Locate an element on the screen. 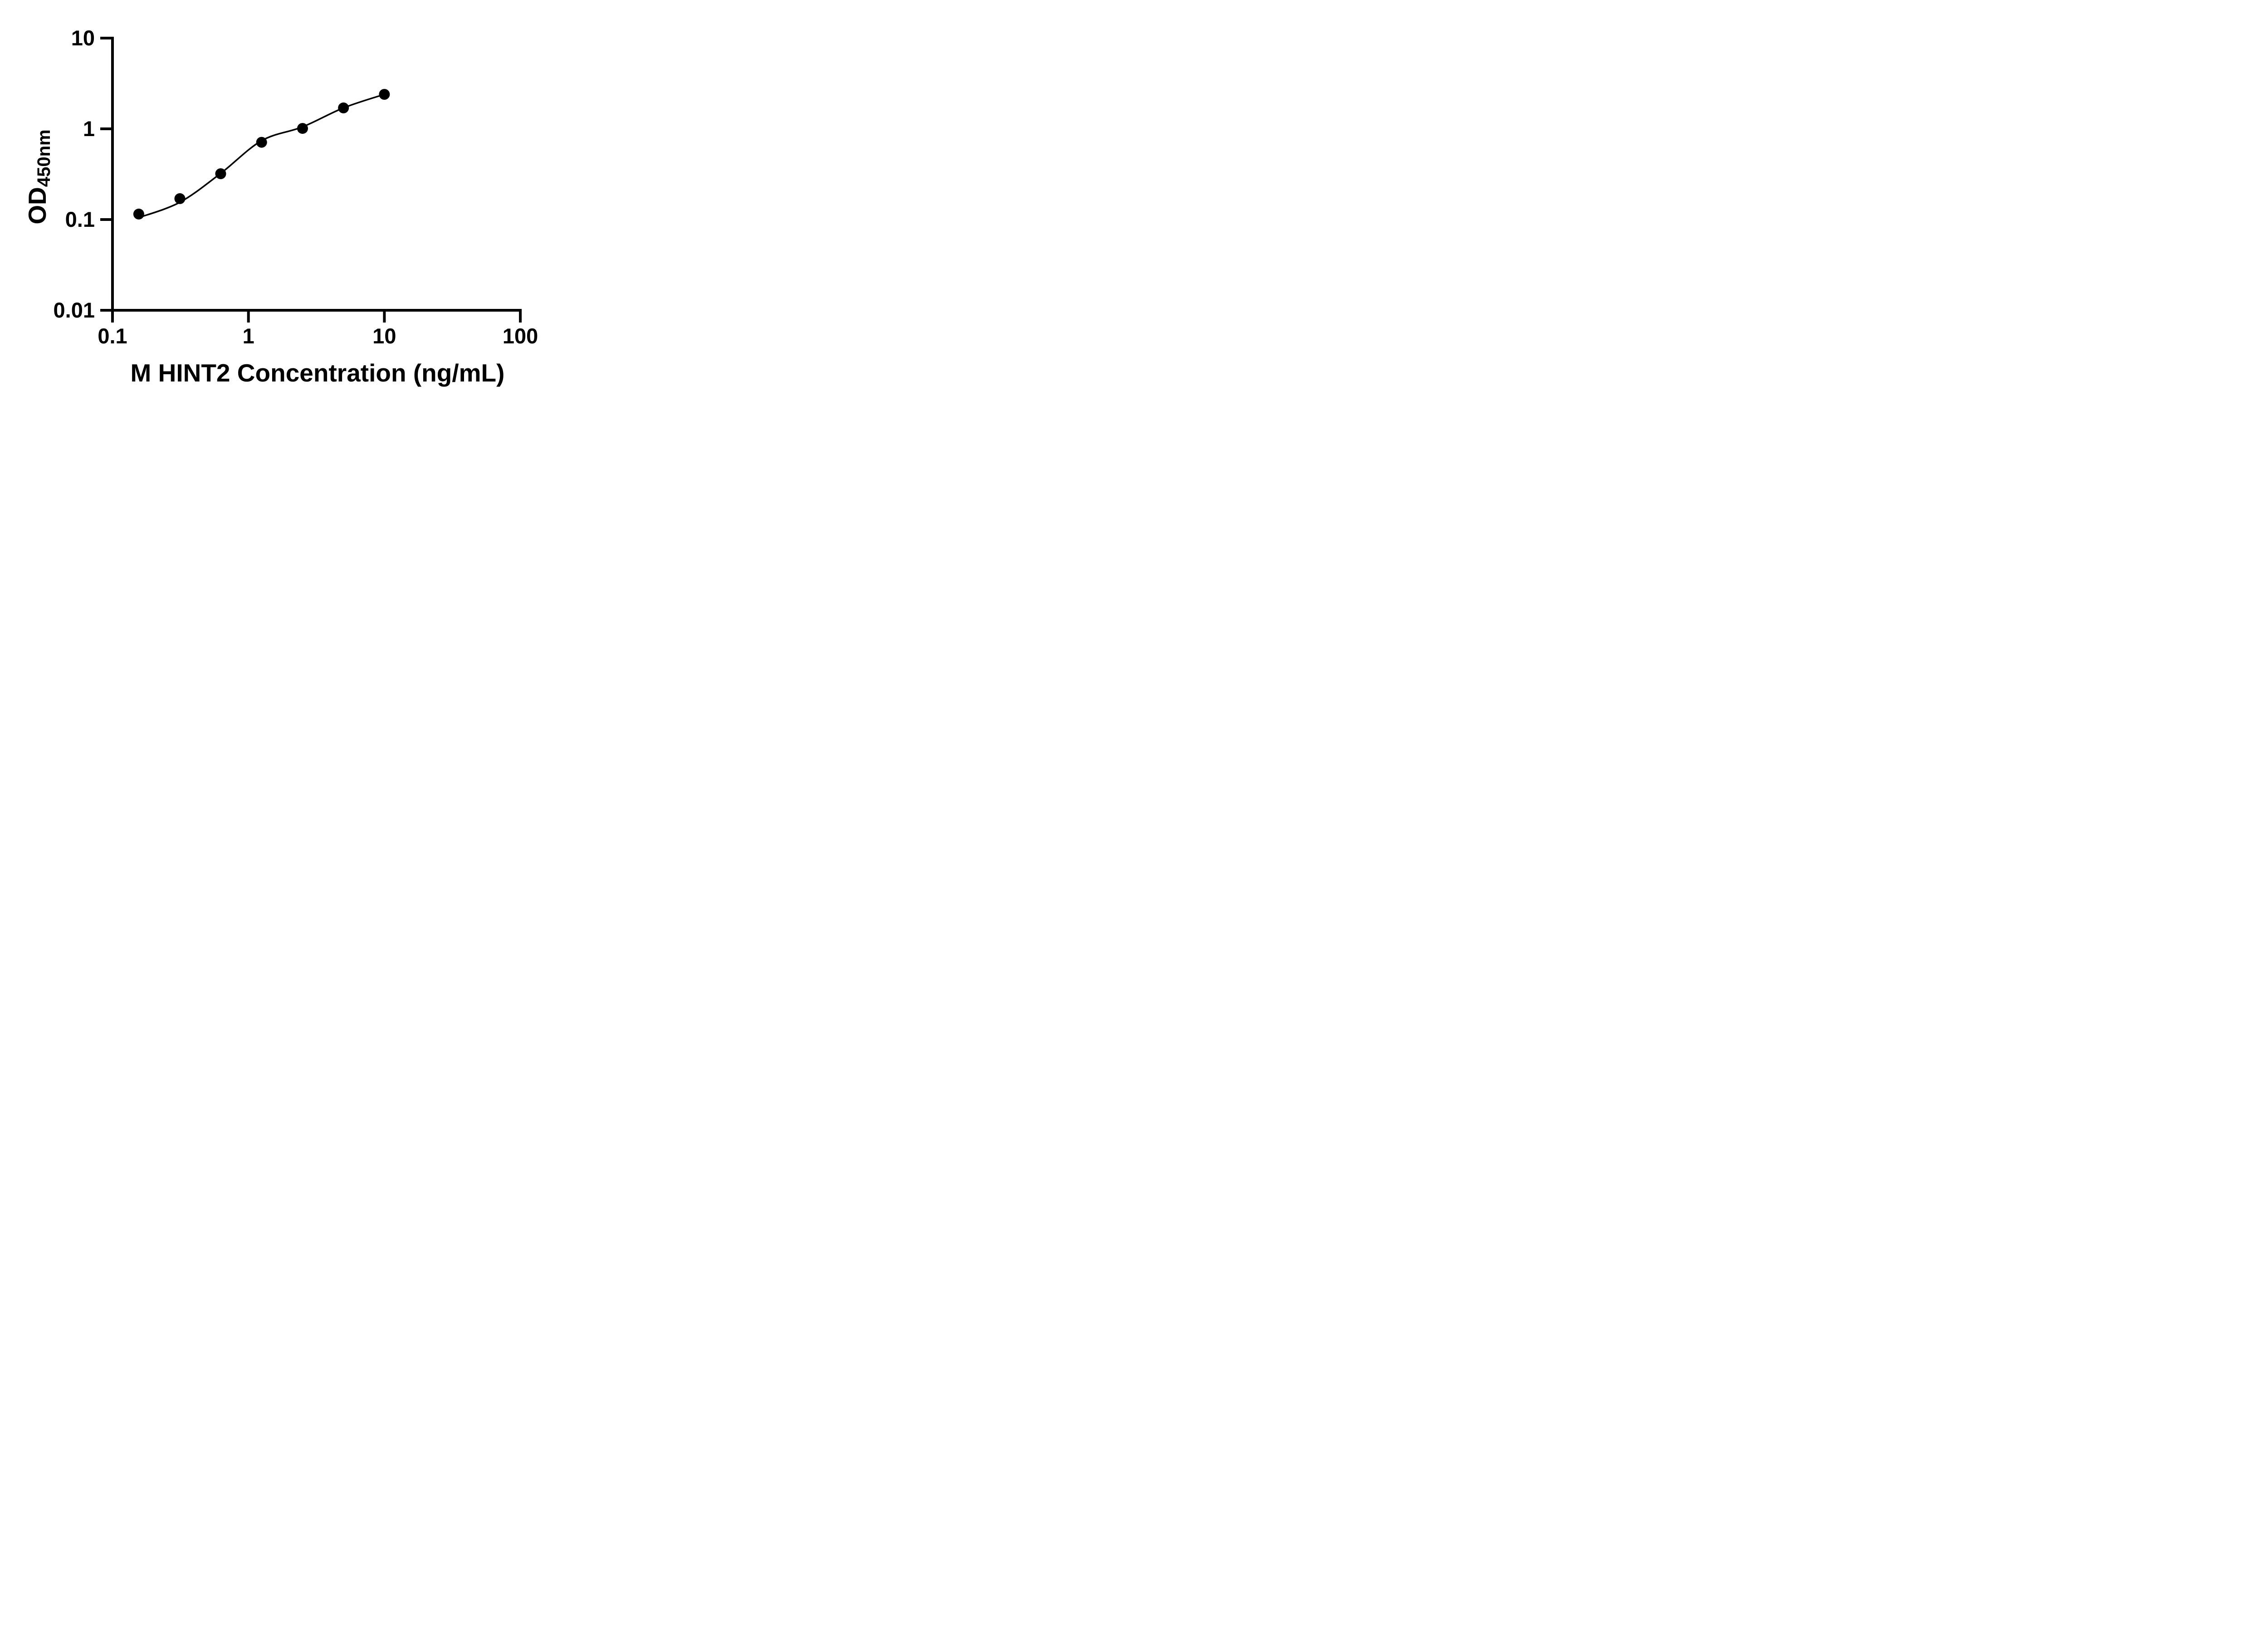 The height and width of the screenshot is (1633, 2268). y-tick-label: 0.01 is located at coordinates (75, 310).